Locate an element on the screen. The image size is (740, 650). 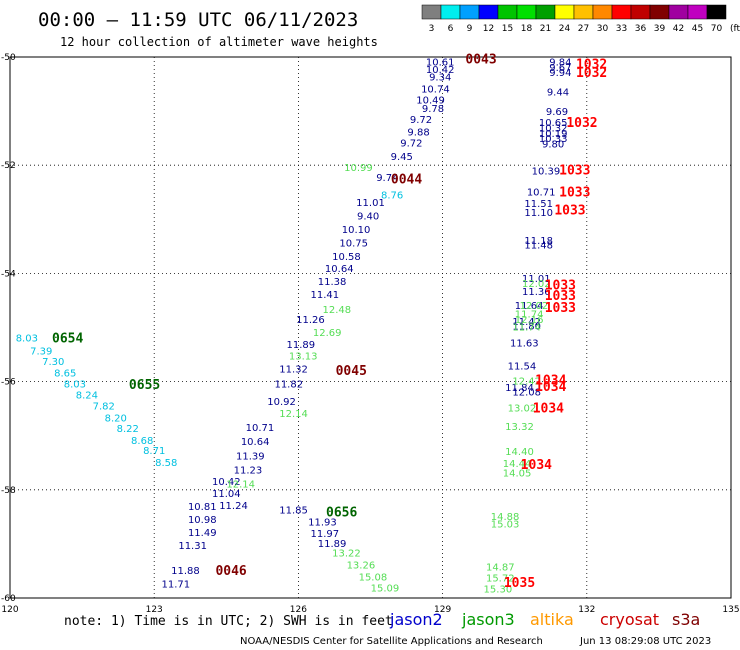
wave-height-value: 13.13 is located at coordinates (303, 357).